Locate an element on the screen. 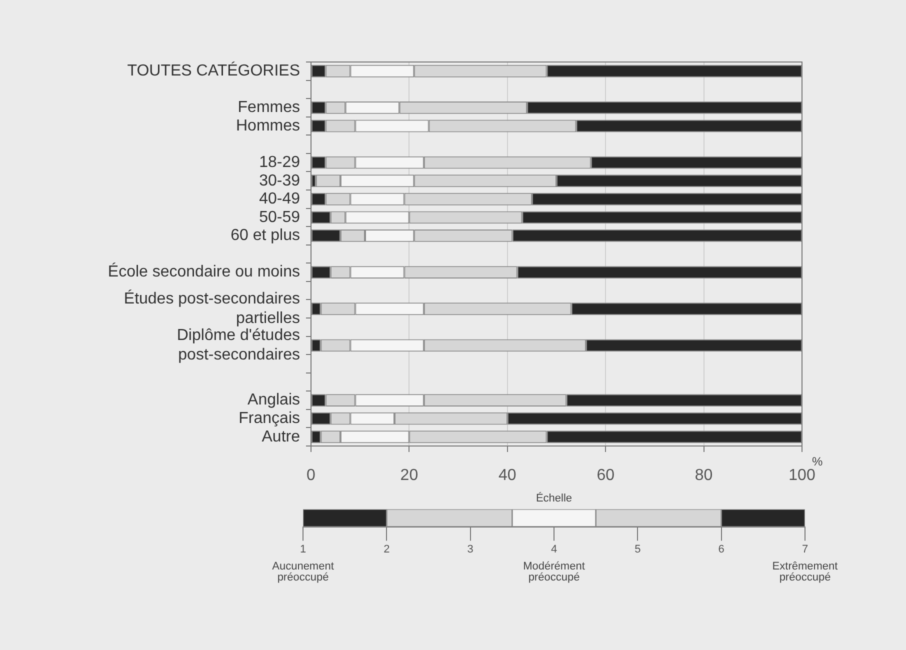 The height and width of the screenshot is (650, 906). y-tick-label: 50-59 is located at coordinates (279, 217).